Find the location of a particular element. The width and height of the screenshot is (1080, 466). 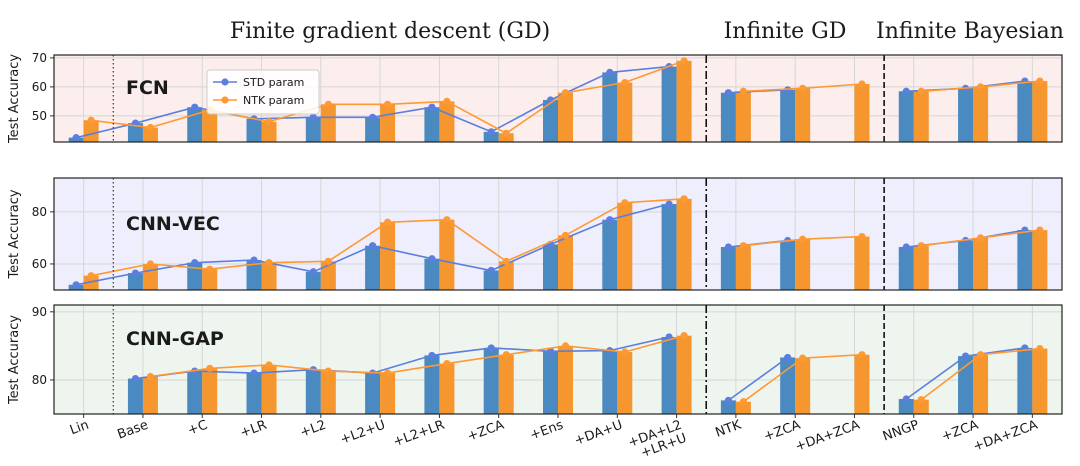

x-tick-label-line: +L2+U is located at coordinates (362, 433).